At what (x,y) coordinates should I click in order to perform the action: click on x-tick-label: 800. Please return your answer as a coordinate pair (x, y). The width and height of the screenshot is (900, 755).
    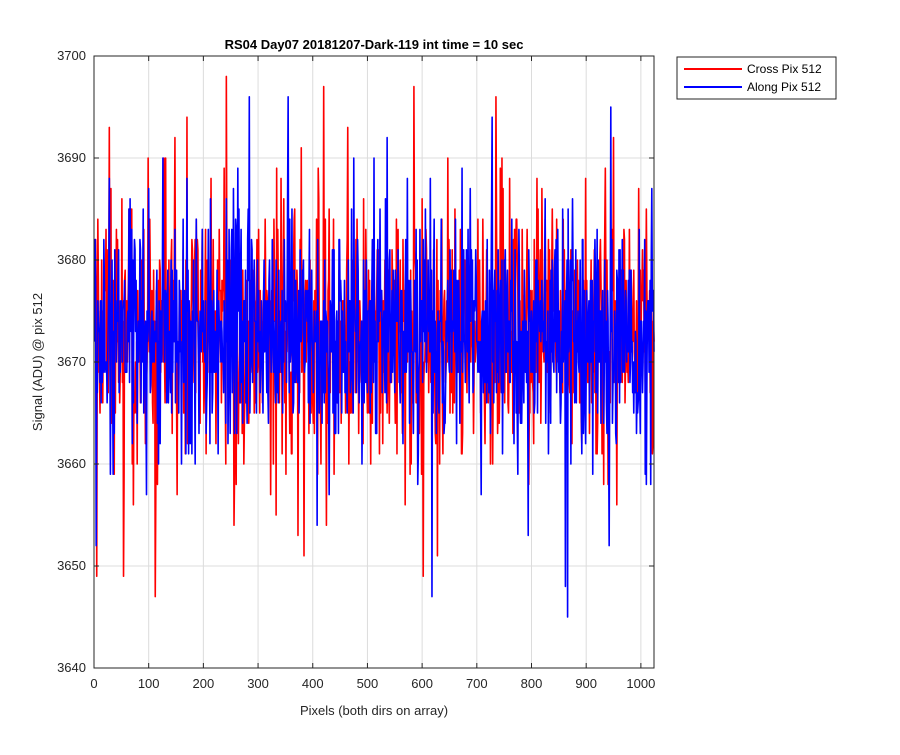
    Looking at the image, I should click on (532, 683).